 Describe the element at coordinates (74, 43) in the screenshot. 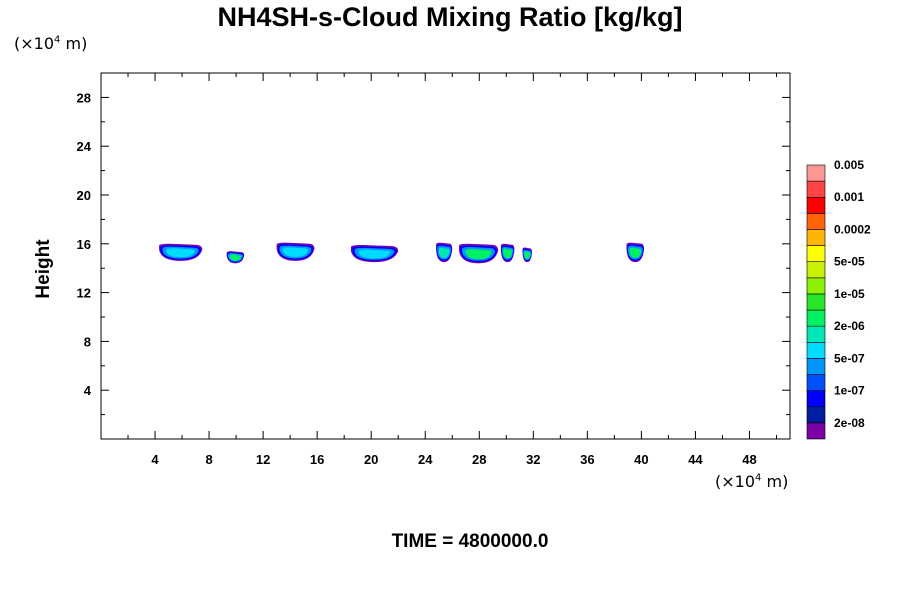

I see `y-unit-suffix: m)` at that location.